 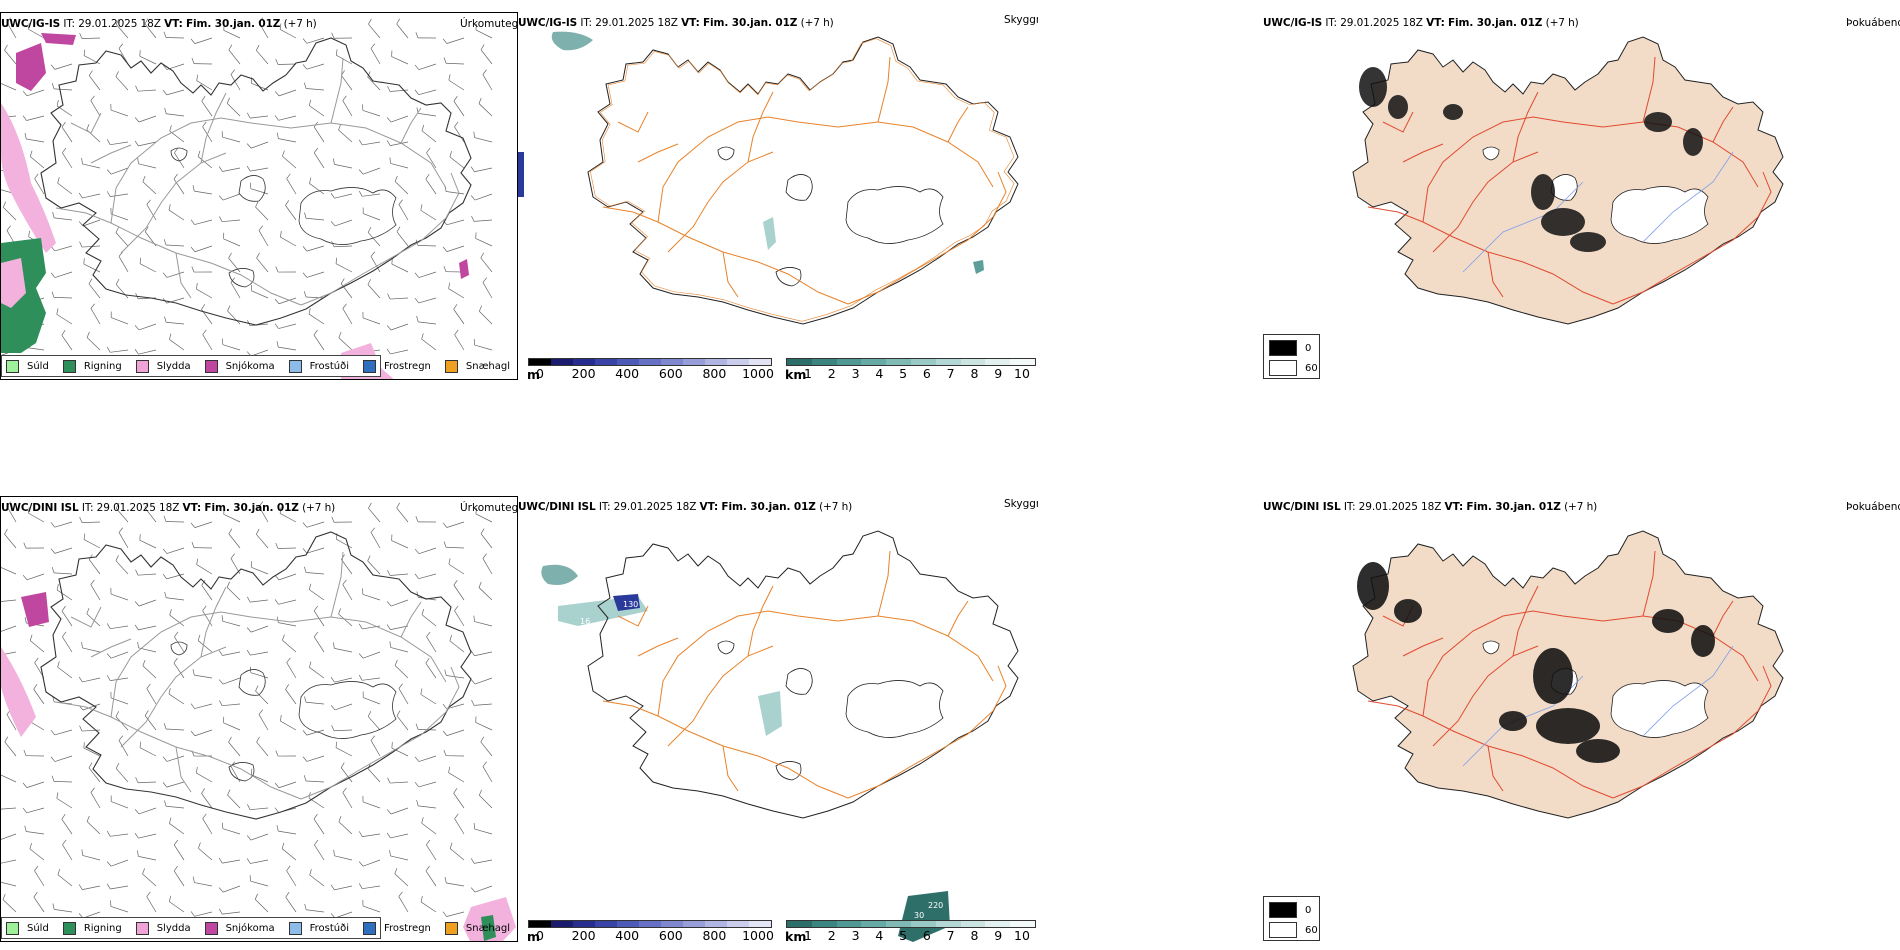 What do you see at coordinates (1311, 930) in the screenshot?
I see `fog-legend-label: 60` at bounding box center [1311, 930].